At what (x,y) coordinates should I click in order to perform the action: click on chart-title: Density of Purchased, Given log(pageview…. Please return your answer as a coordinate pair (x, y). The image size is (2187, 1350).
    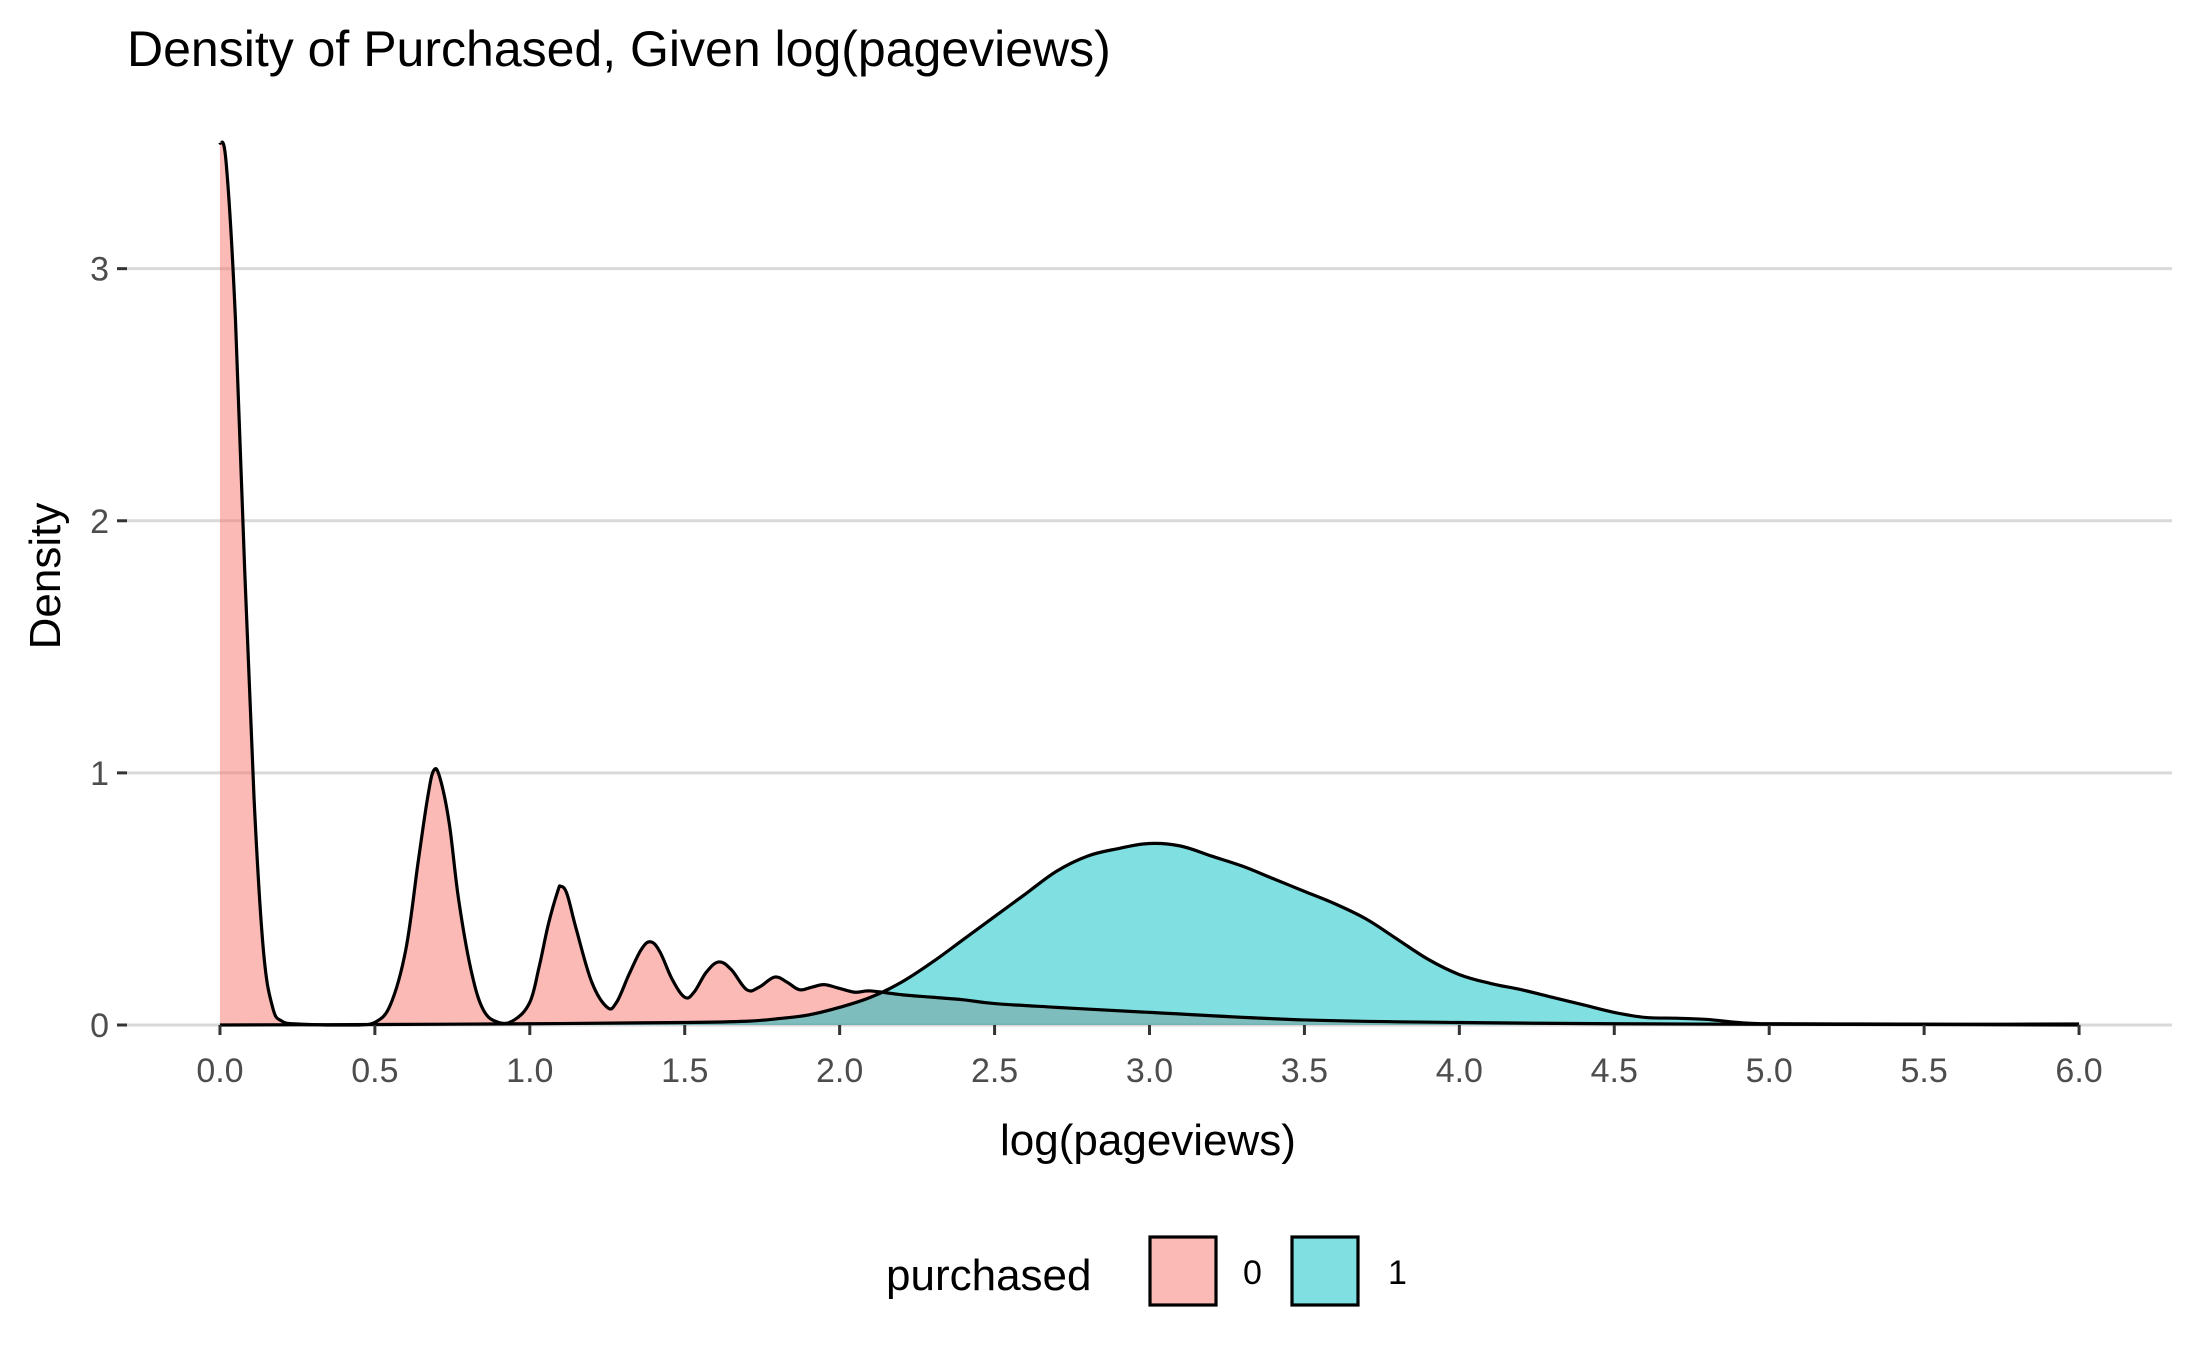
    Looking at the image, I should click on (619, 49).